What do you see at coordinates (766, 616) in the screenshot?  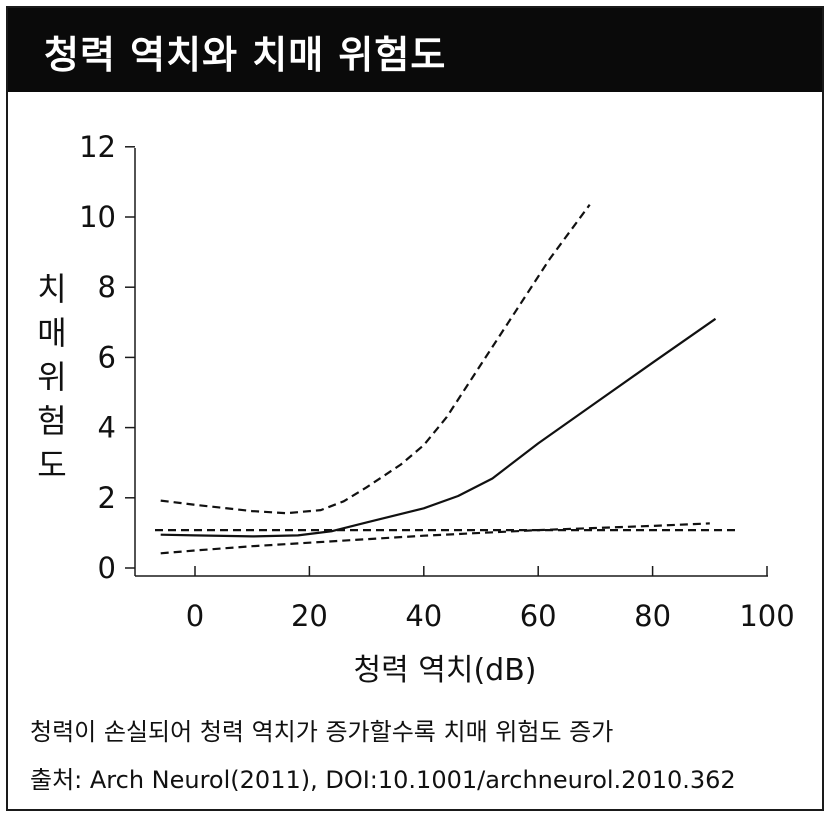 I see `x-tick-label: 100` at bounding box center [766, 616].